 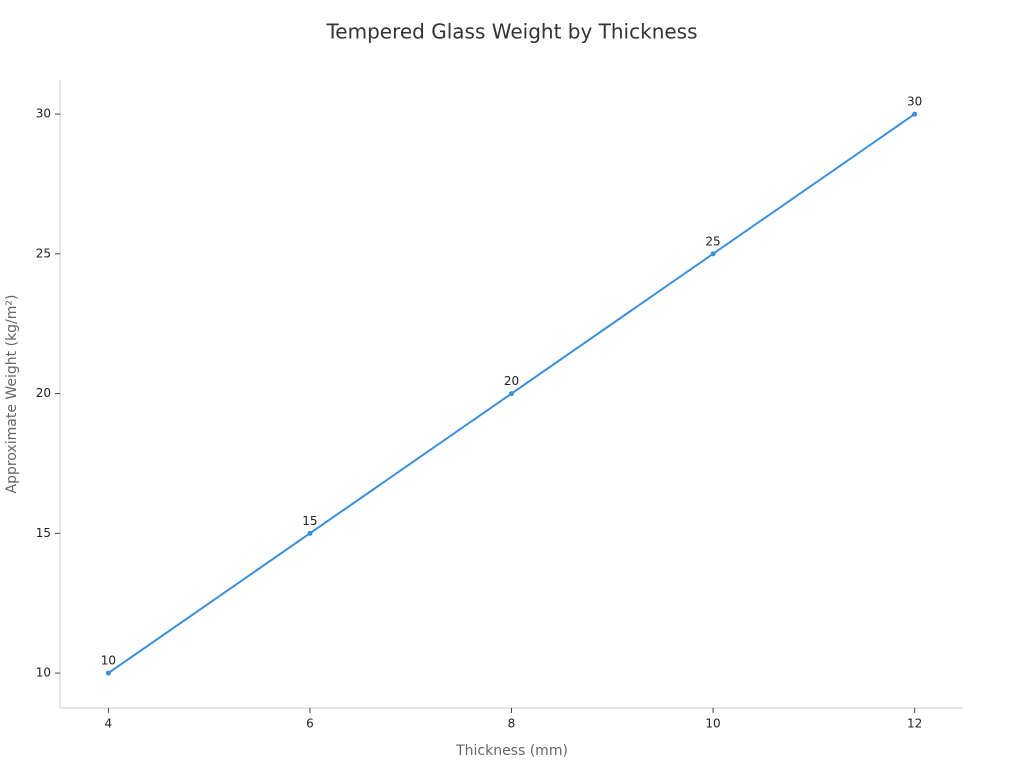 What do you see at coordinates (310, 724) in the screenshot?
I see `x-tick-label: 6` at bounding box center [310, 724].